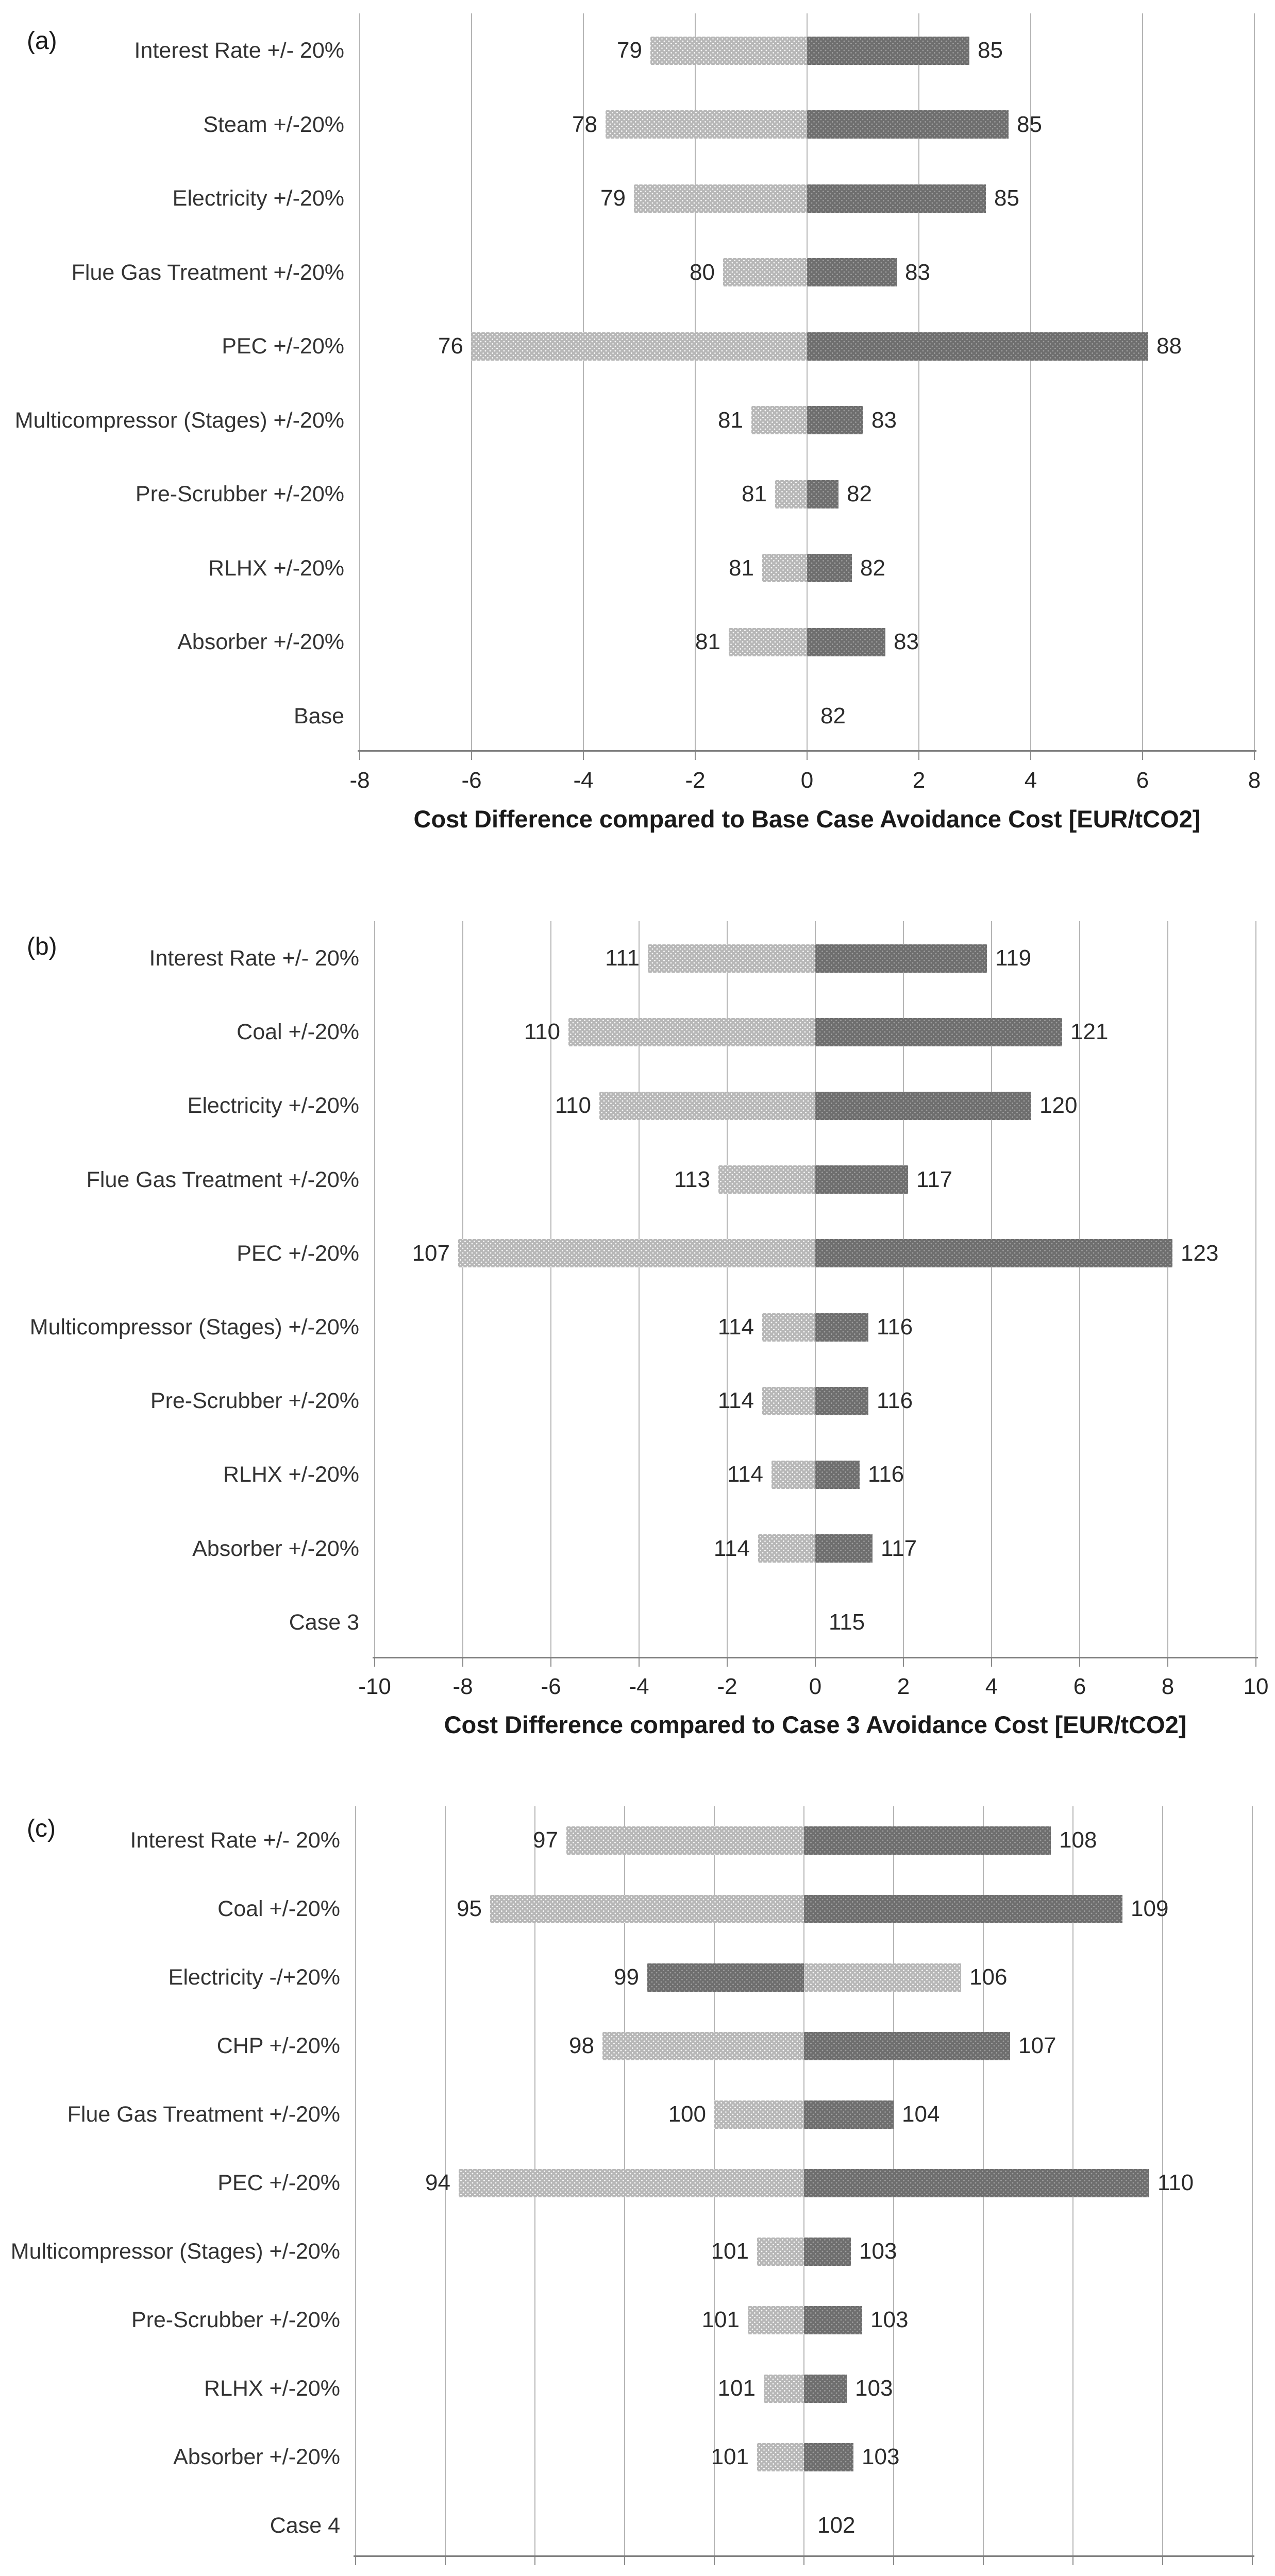 The image size is (1275, 2576). Describe the element at coordinates (990, 51) in the screenshot. I see `bar-high-value: 85` at that location.